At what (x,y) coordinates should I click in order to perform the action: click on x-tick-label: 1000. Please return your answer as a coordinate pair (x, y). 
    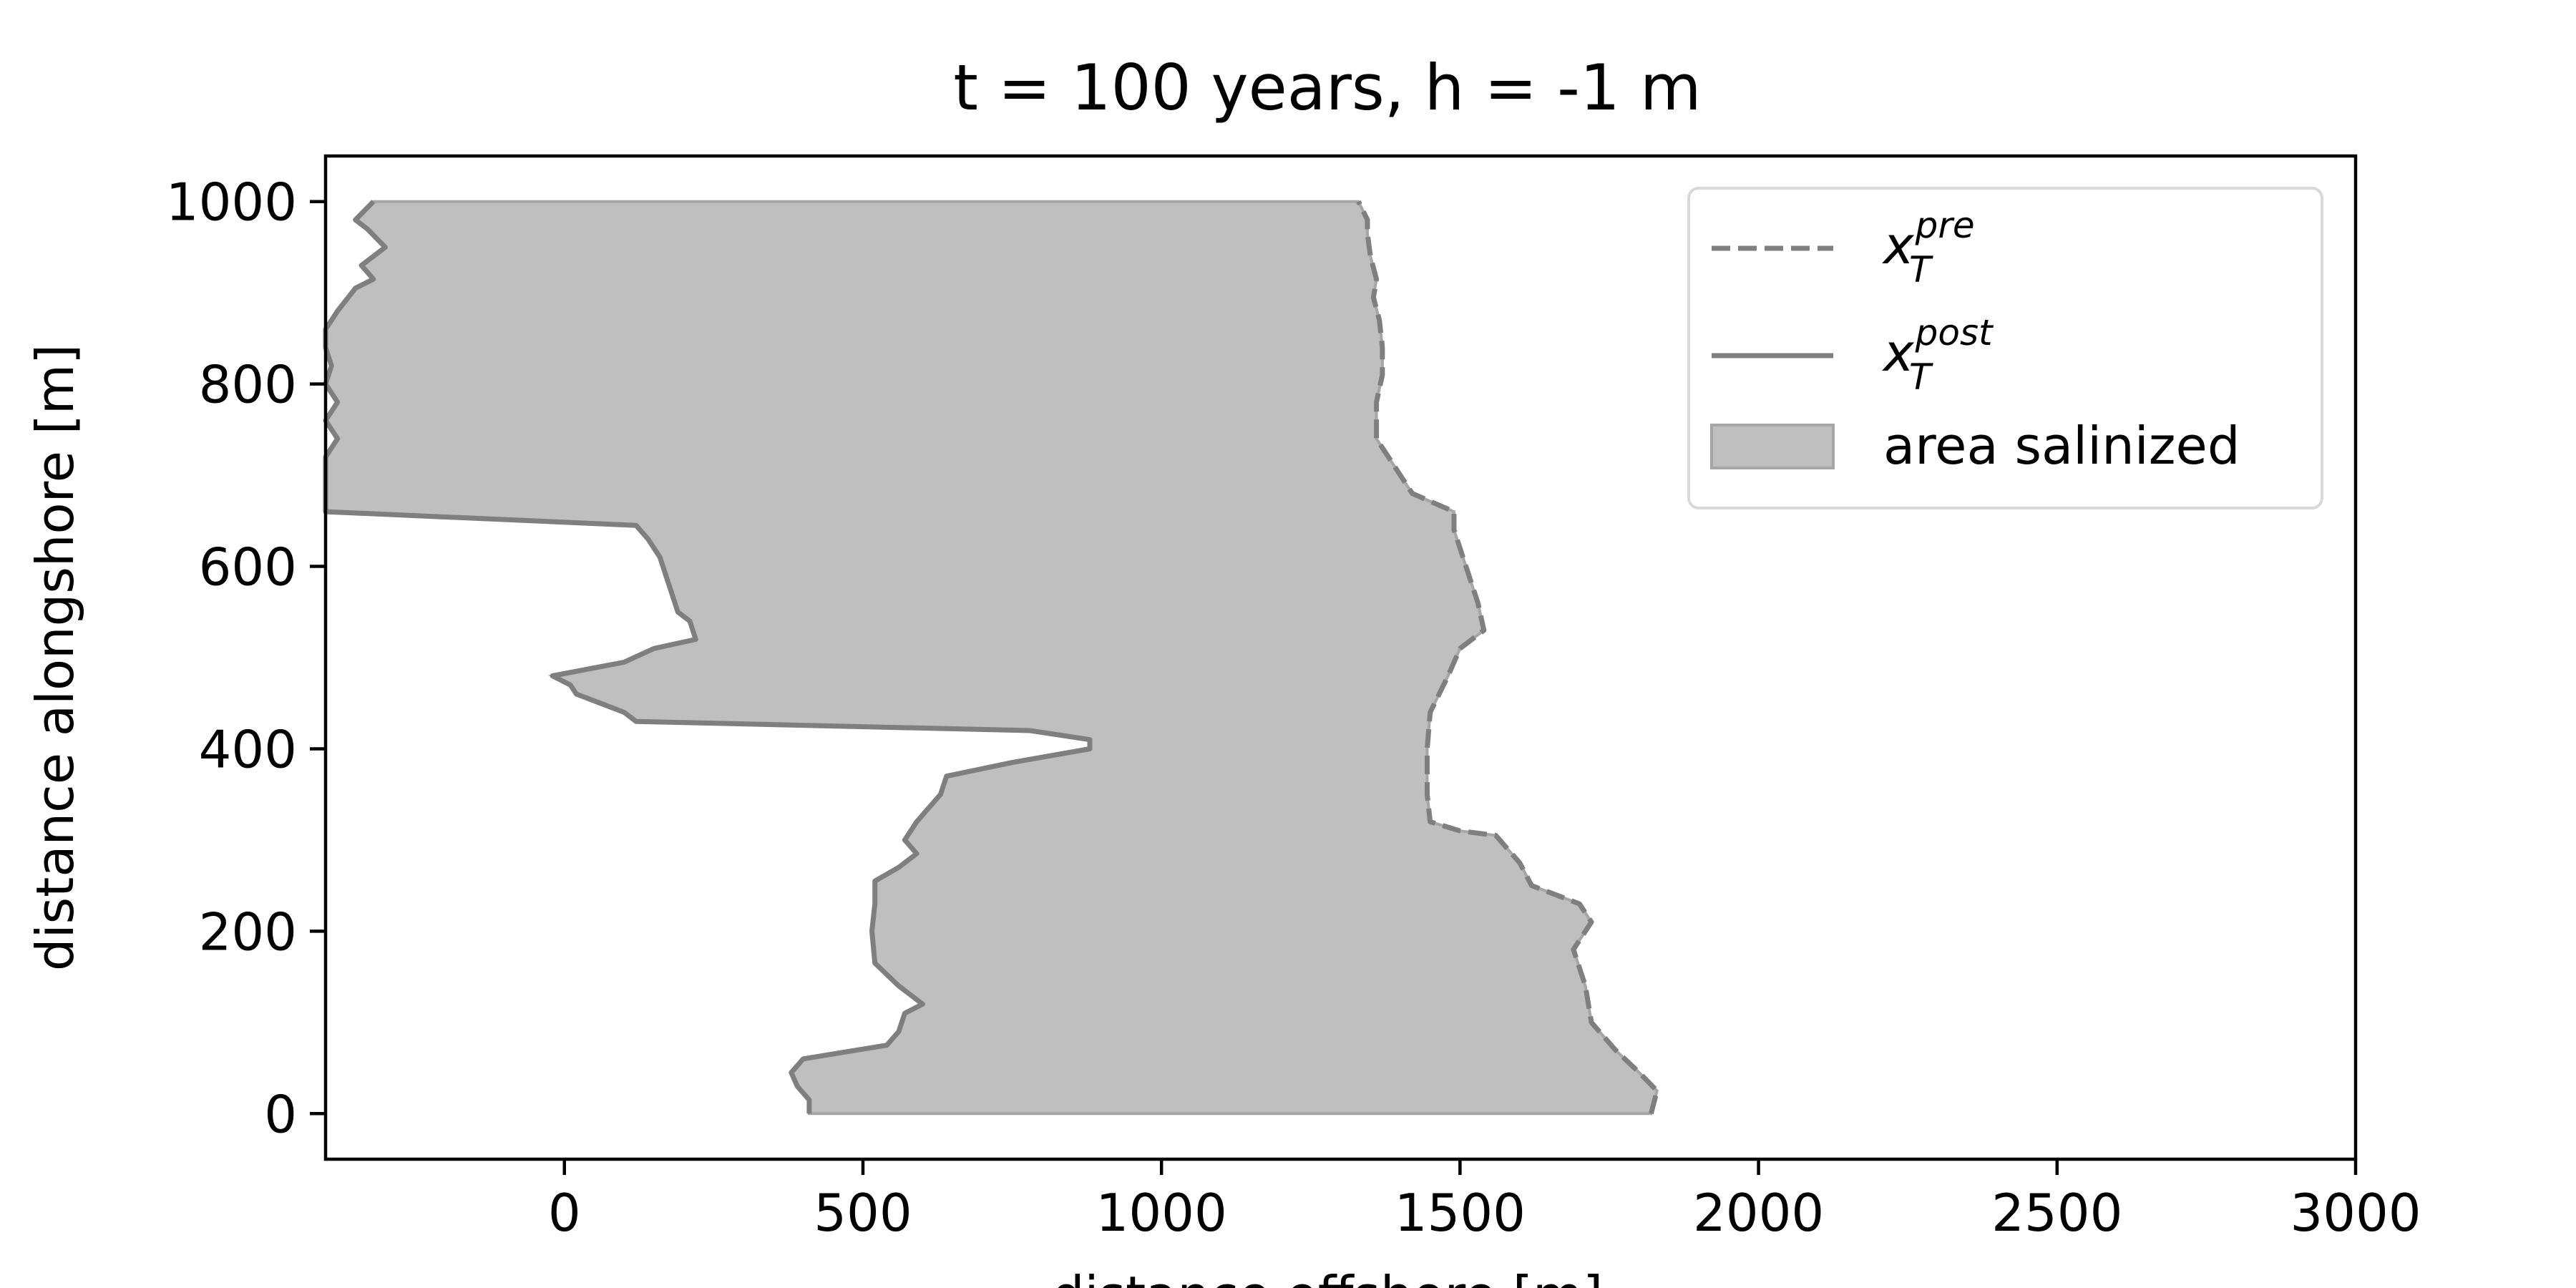
    Looking at the image, I should click on (1161, 1213).